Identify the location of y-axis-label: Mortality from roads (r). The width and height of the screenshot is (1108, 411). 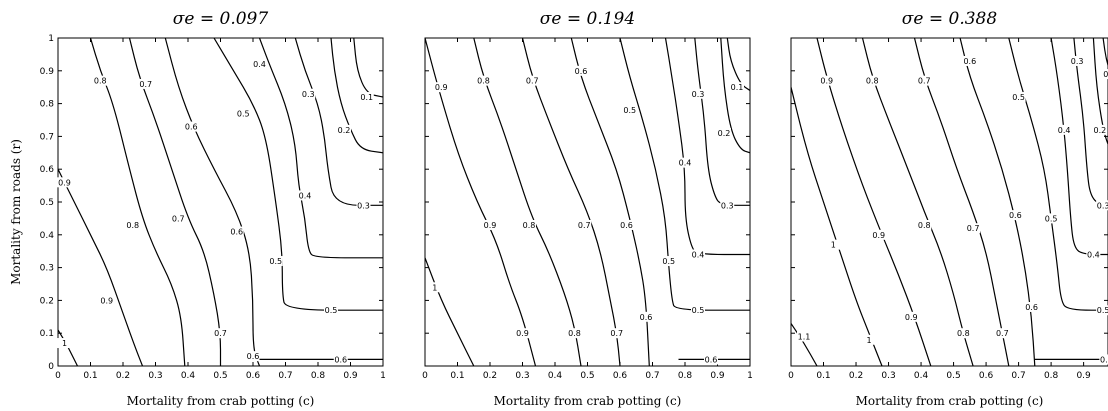
(16, 212).